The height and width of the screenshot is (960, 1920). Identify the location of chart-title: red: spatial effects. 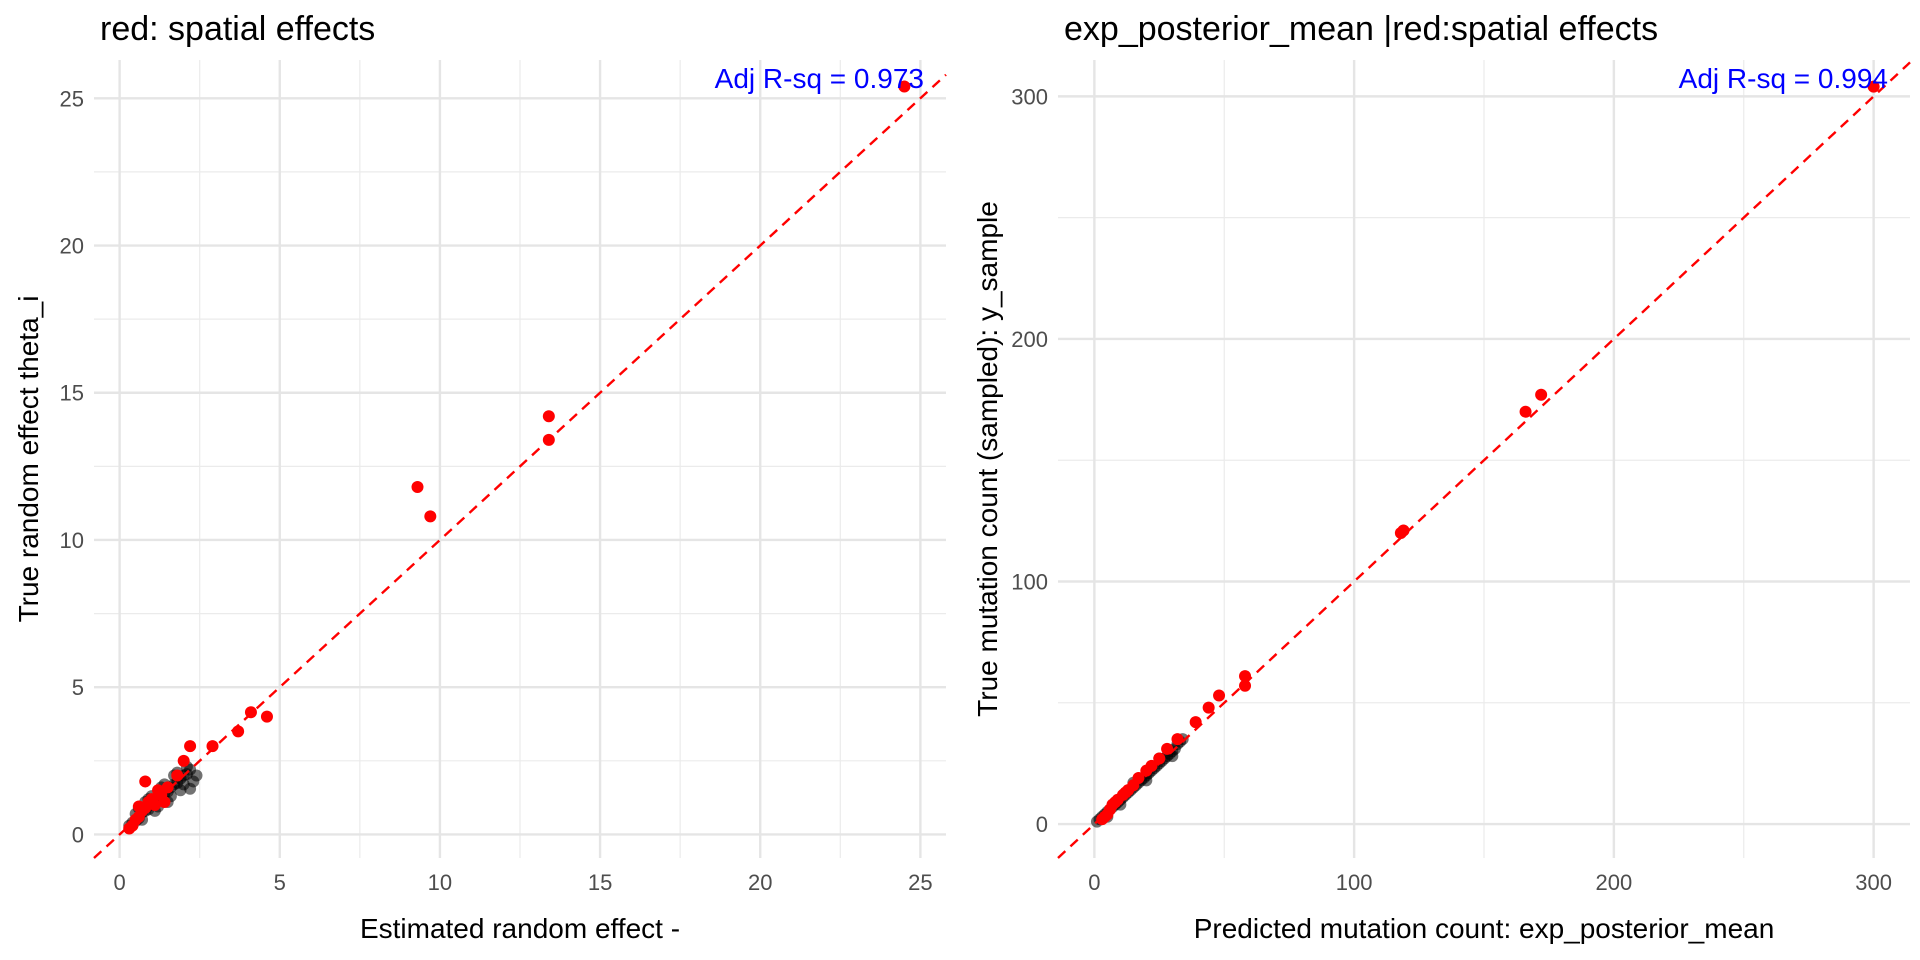
(237, 29).